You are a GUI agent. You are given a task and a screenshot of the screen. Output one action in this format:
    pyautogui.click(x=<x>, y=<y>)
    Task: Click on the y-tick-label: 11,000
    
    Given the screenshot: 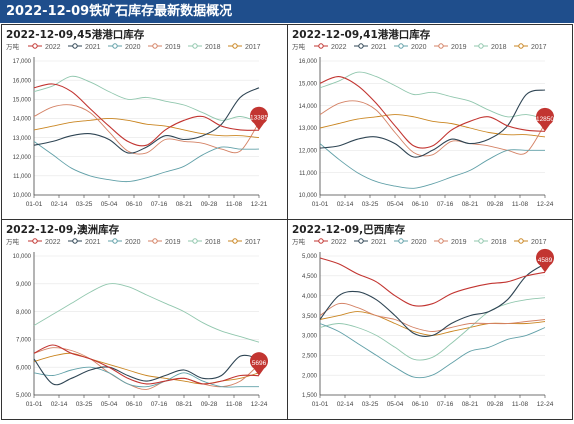 What is the action you would take?
    pyautogui.click(x=308, y=174)
    